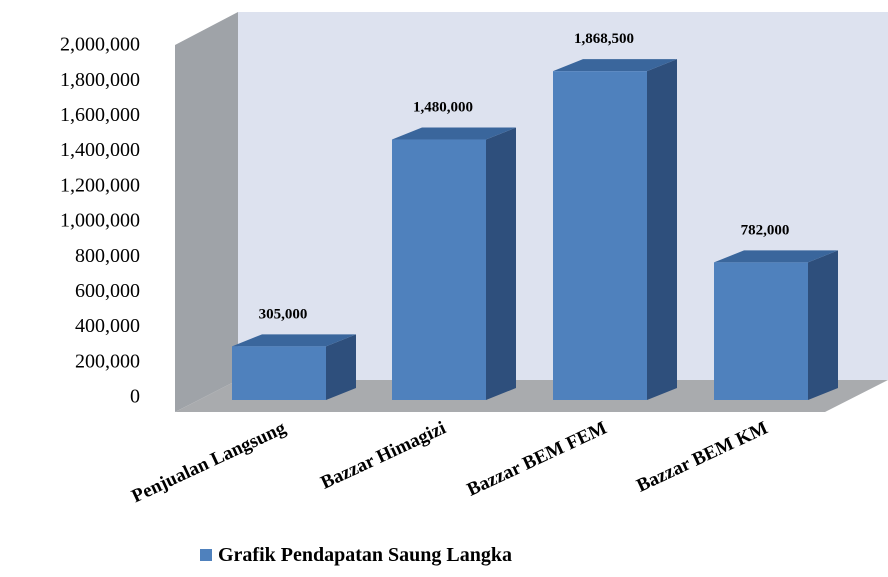 The height and width of the screenshot is (577, 888). What do you see at coordinates (206, 212) in the screenshot?
I see `side-wall` at bounding box center [206, 212].